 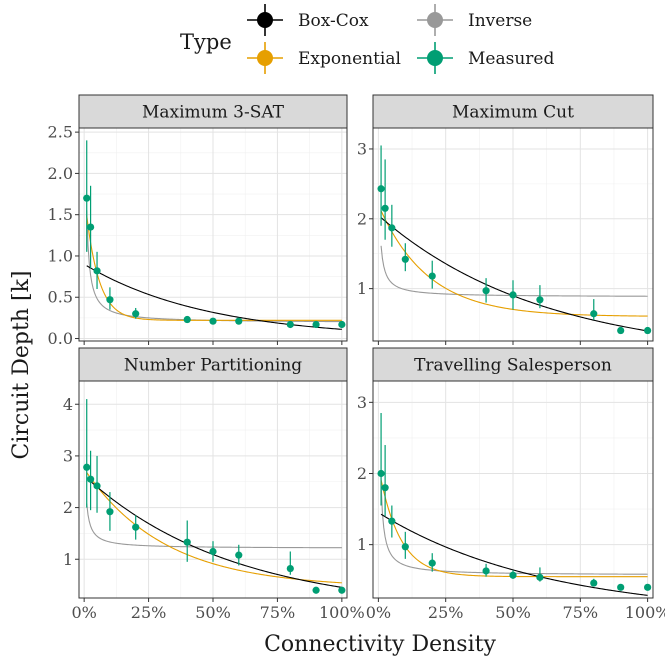 What do you see at coordinates (400, 39) in the screenshot?
I see `legend-keys: Box-Cox Exponential Inverse Measured` at bounding box center [400, 39].